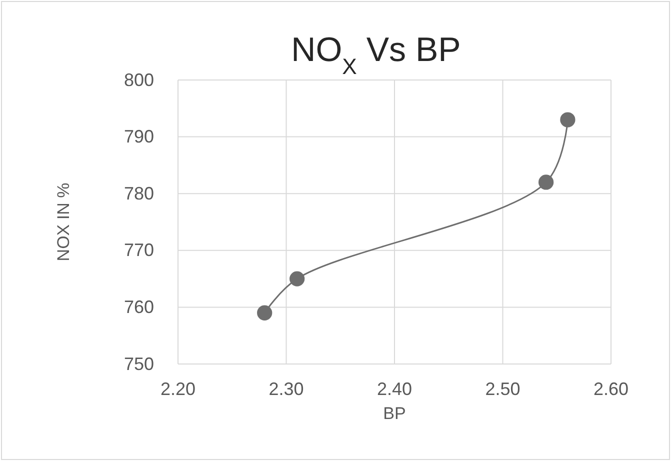 The image size is (671, 461). Describe the element at coordinates (139, 250) in the screenshot. I see `y-tick-label: 770` at that location.